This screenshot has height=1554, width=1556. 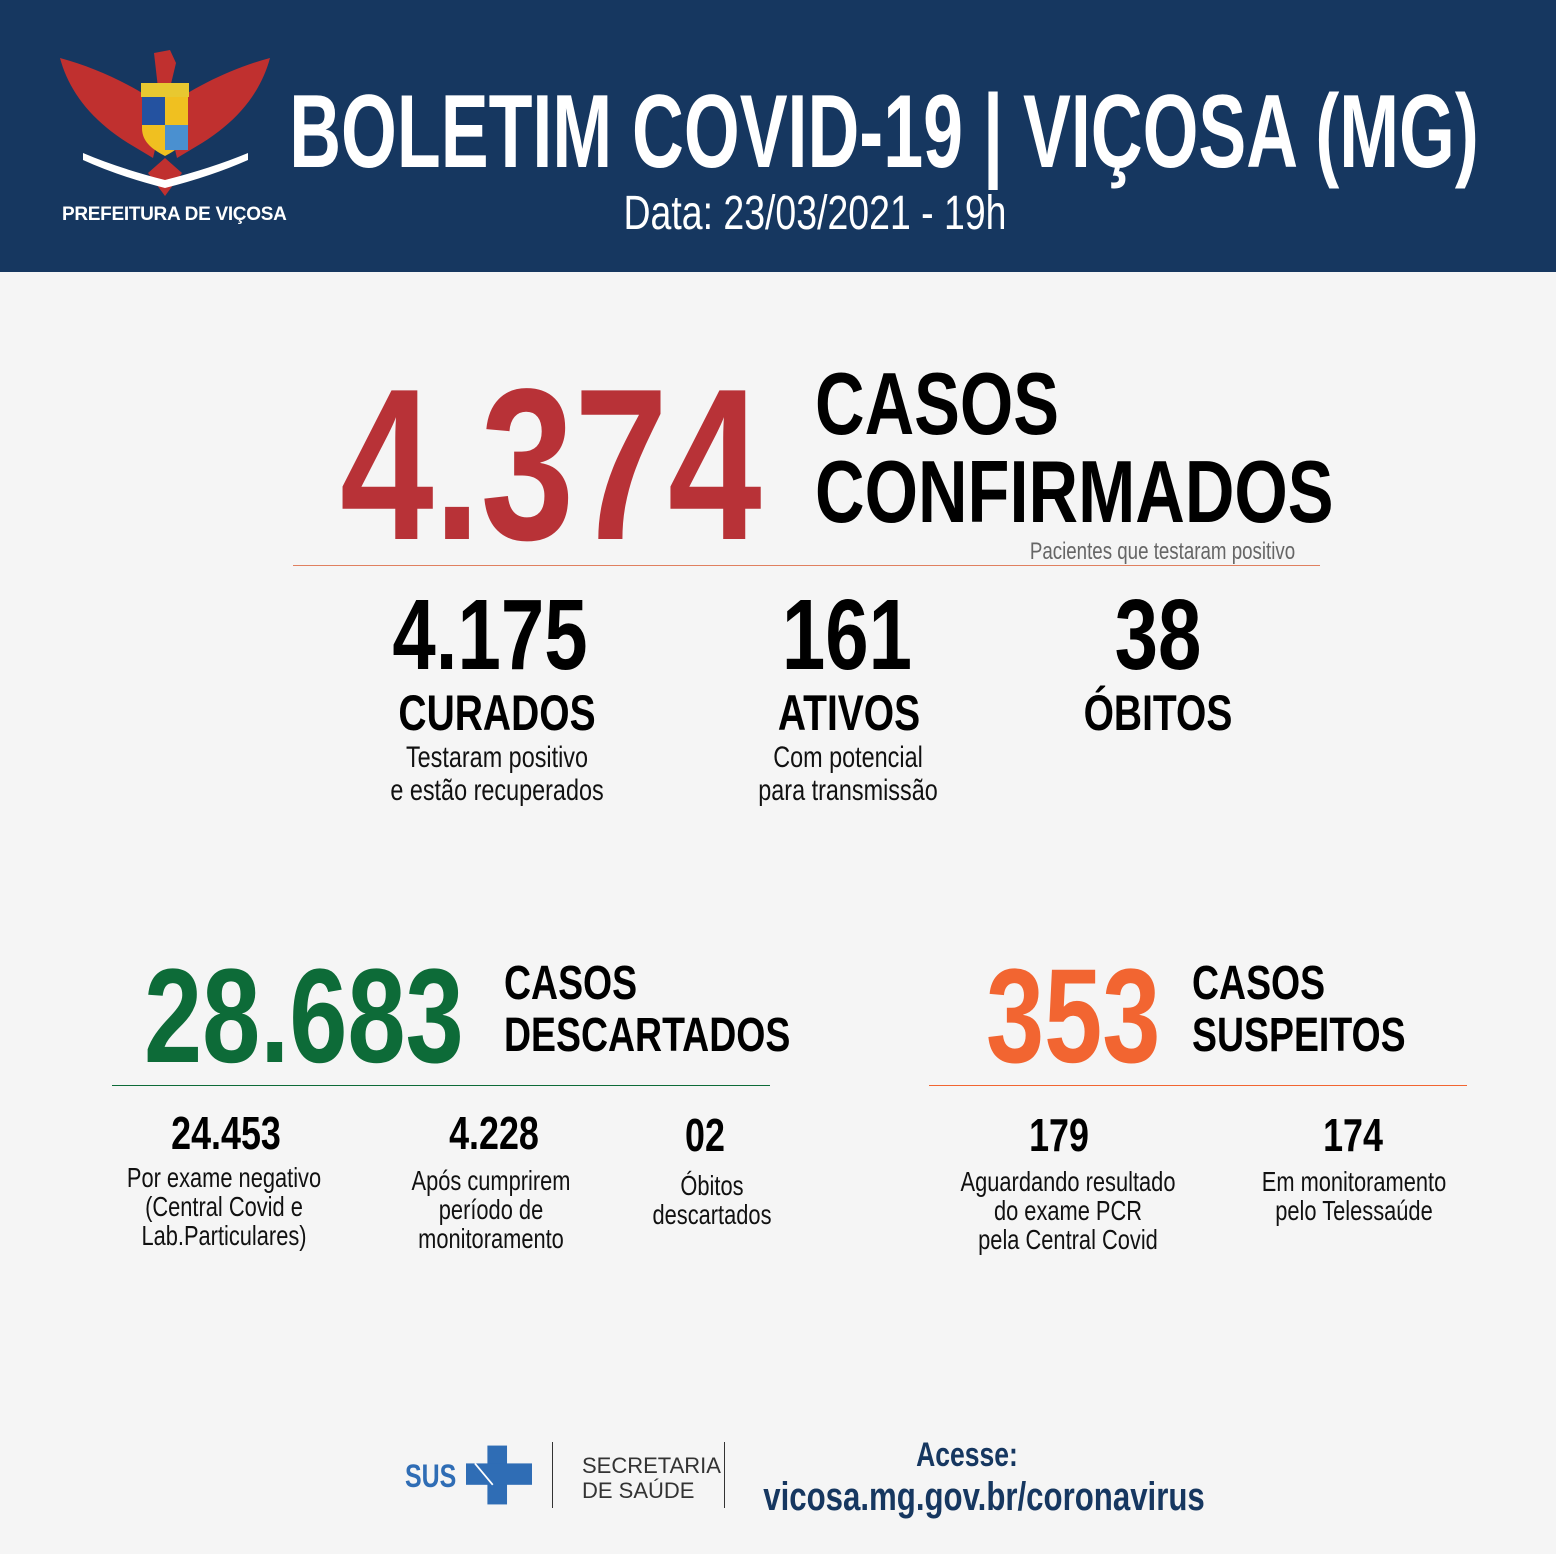 I want to click on desc-line: descartados, so click(x=712, y=1214).